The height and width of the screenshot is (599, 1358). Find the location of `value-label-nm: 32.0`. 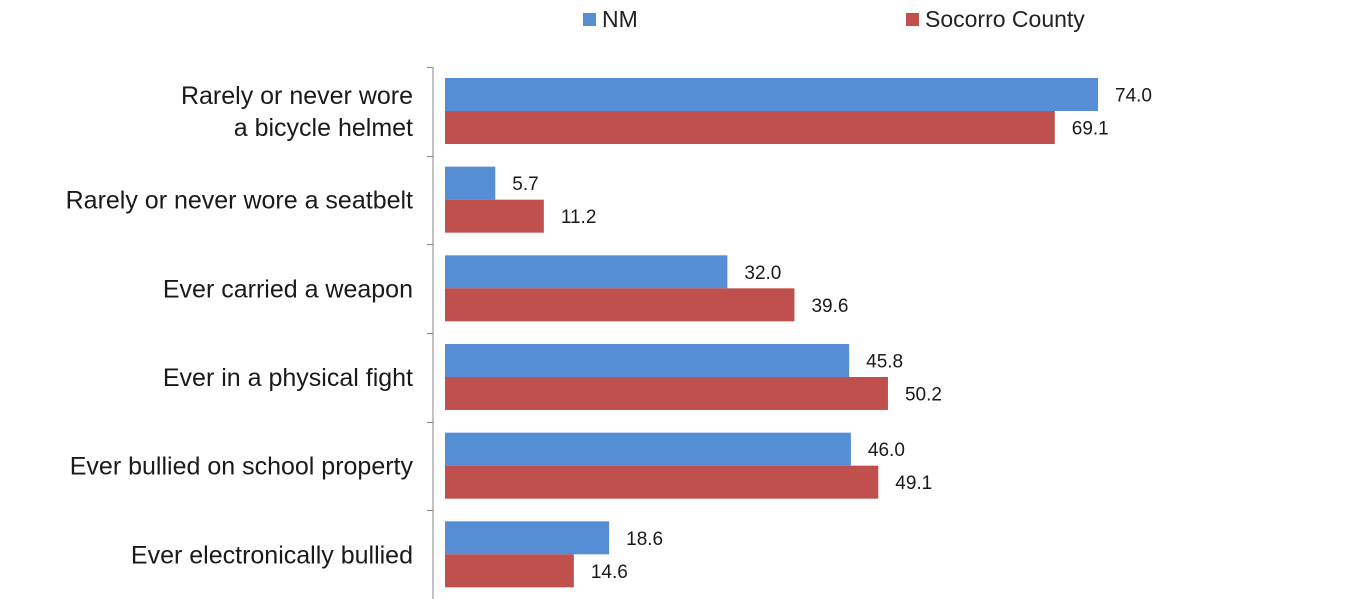

value-label-nm: 32.0 is located at coordinates (762, 273).